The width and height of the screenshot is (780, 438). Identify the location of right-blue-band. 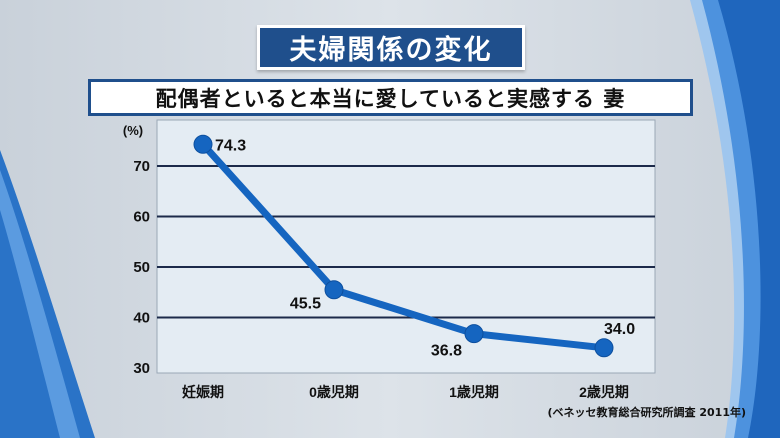
(747, 219).